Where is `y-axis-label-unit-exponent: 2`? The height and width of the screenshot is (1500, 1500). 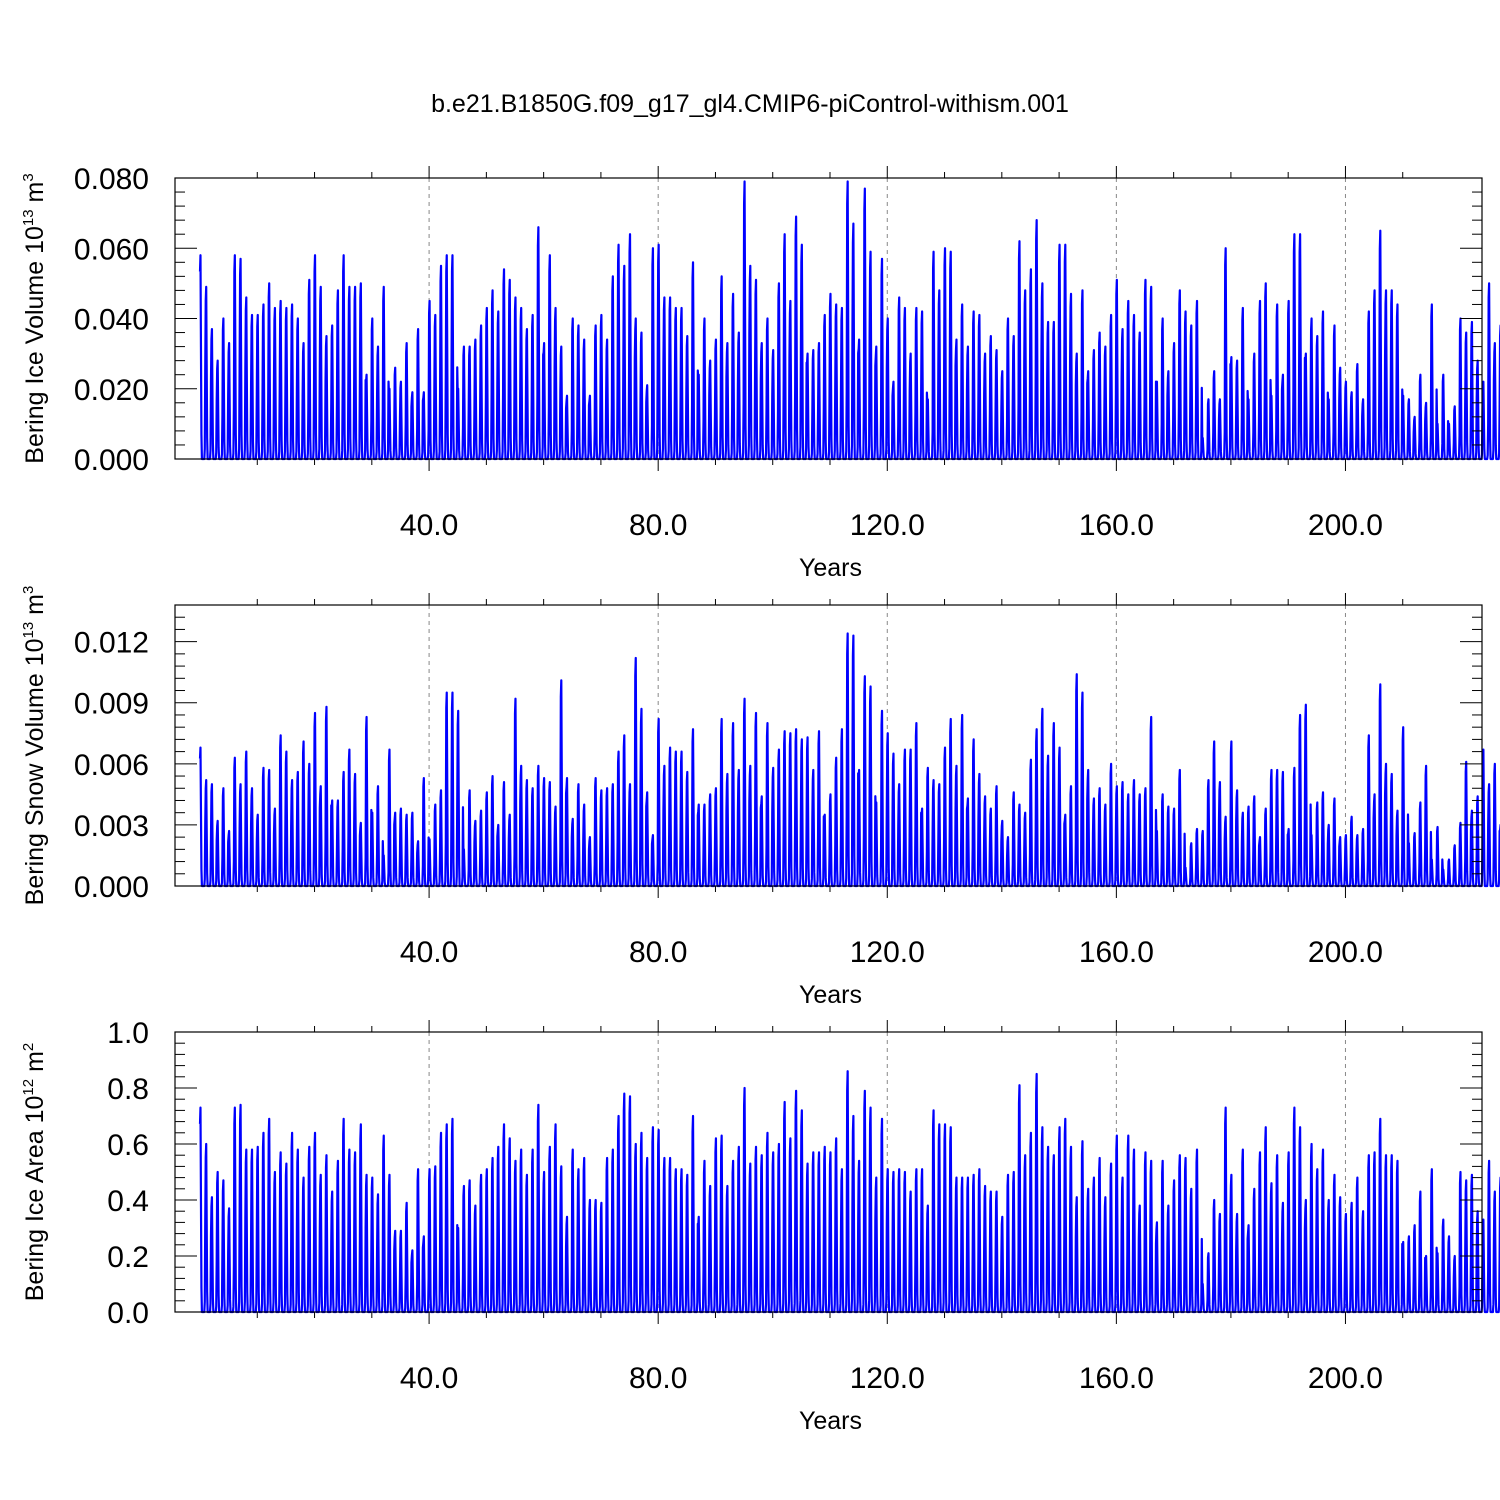
y-axis-label-unit-exponent: 2 is located at coordinates (28, 1047).